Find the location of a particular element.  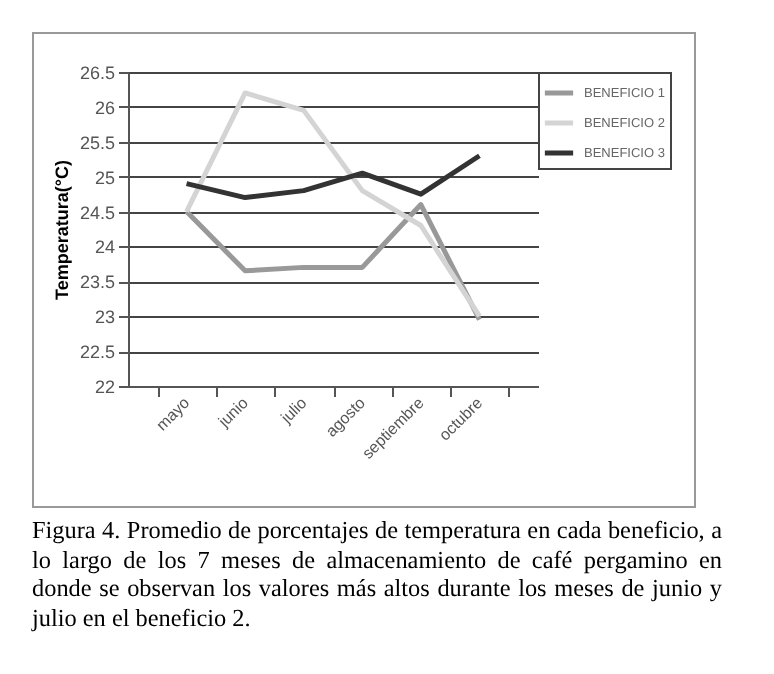

y-axis-title: Temperatura(°C) is located at coordinates (61, 230).